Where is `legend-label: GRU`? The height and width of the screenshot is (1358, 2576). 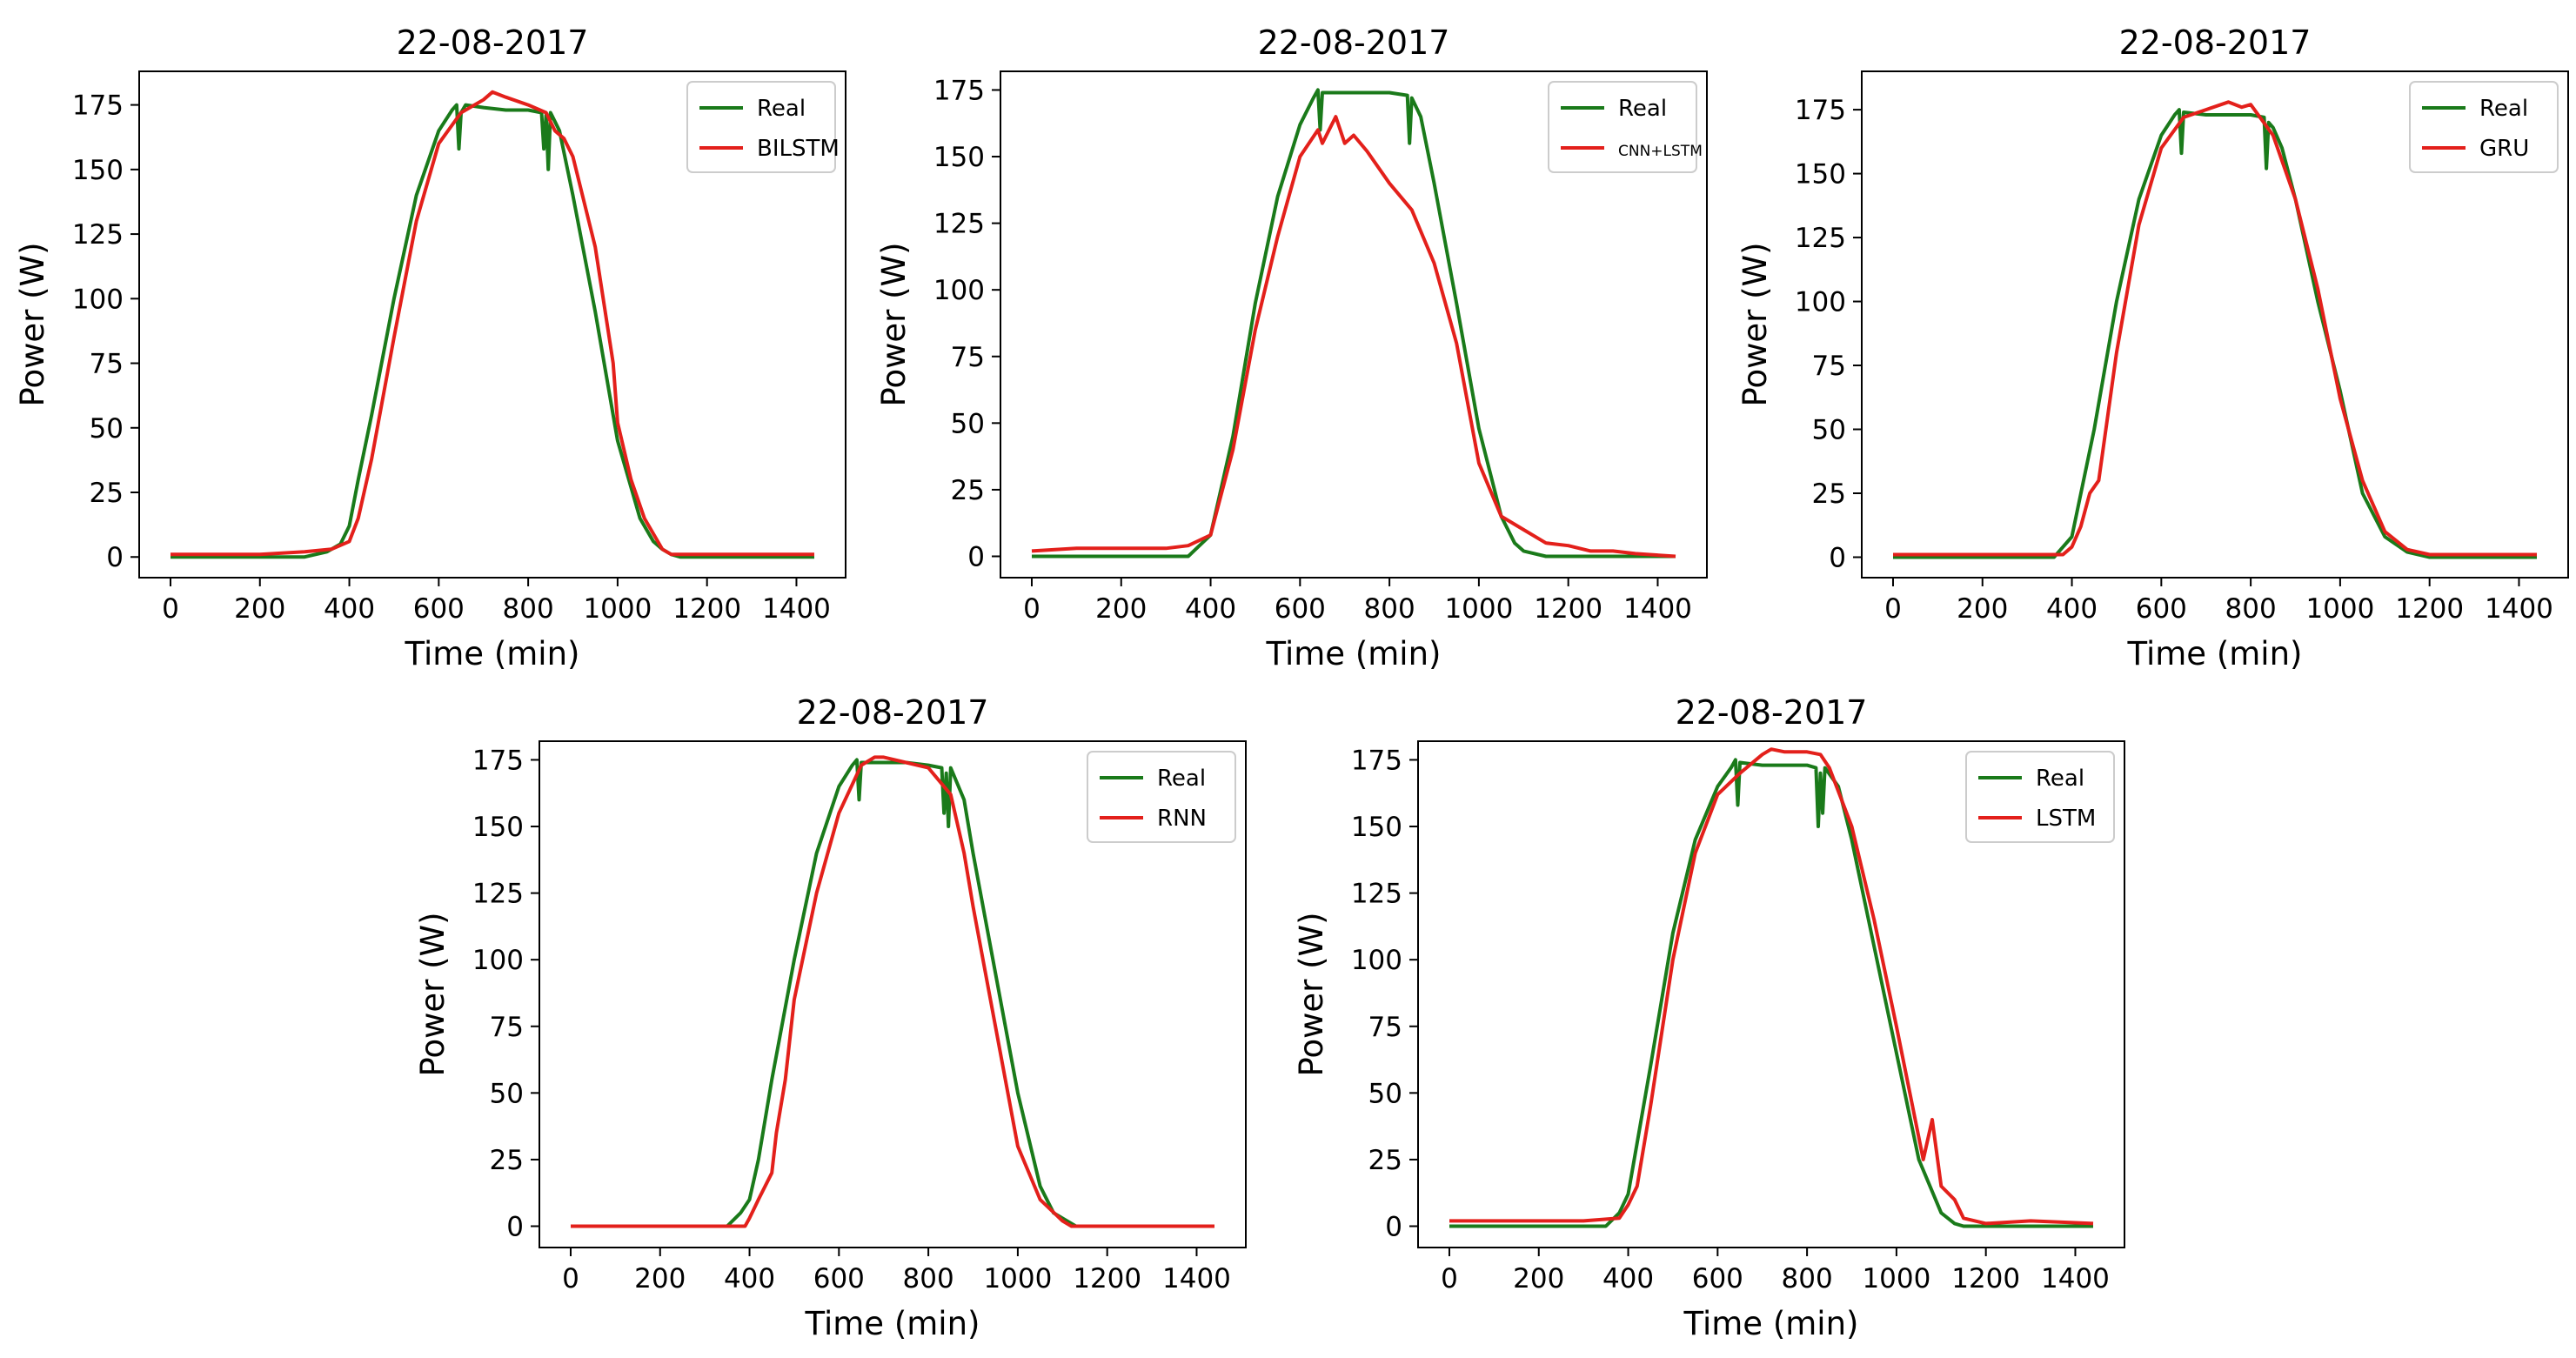
legend-label: GRU is located at coordinates (2504, 149).